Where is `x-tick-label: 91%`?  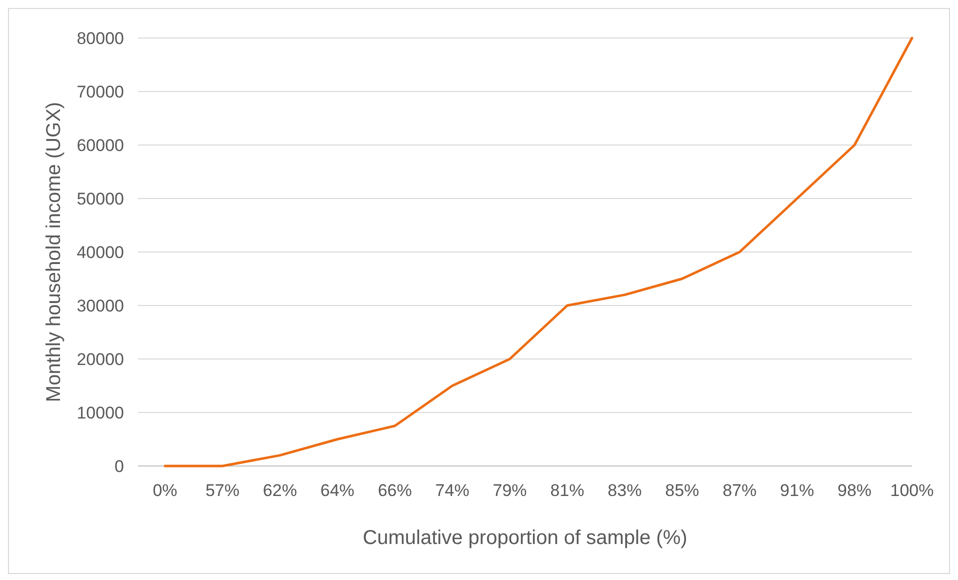 x-tick-label: 91% is located at coordinates (797, 490).